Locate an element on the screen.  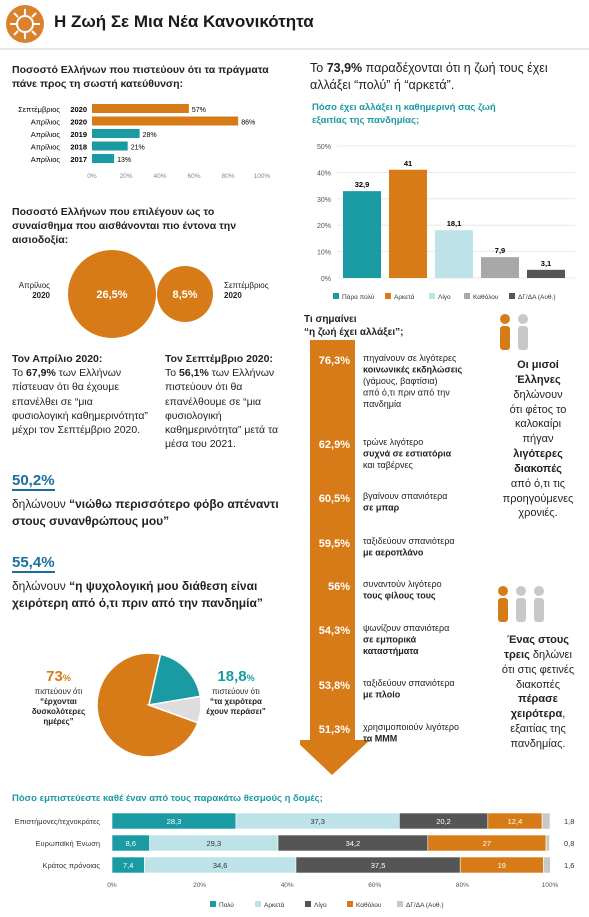
bubble-september is located at coordinates (185, 294).